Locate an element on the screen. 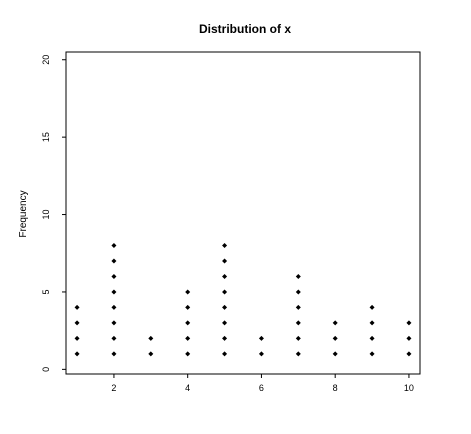 The width and height of the screenshot is (471, 434). y-axis: 0 5 10 15 20 is located at coordinates (53, 213).